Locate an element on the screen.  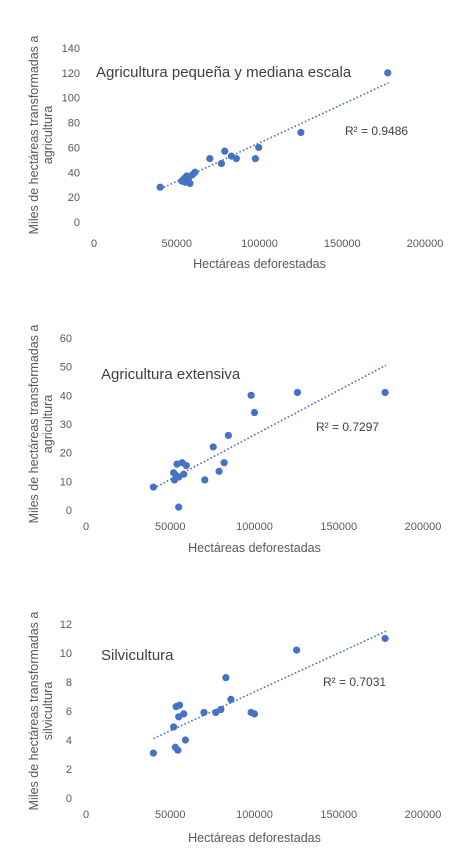
r-squared-label: R² = 0.7297 is located at coordinates (347, 427).